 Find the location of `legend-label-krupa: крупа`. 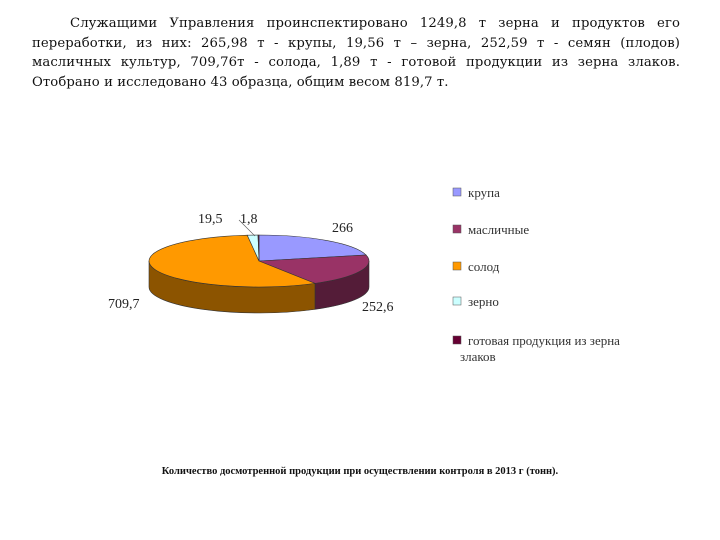

legend-label-krupa: крупа is located at coordinates (484, 192).